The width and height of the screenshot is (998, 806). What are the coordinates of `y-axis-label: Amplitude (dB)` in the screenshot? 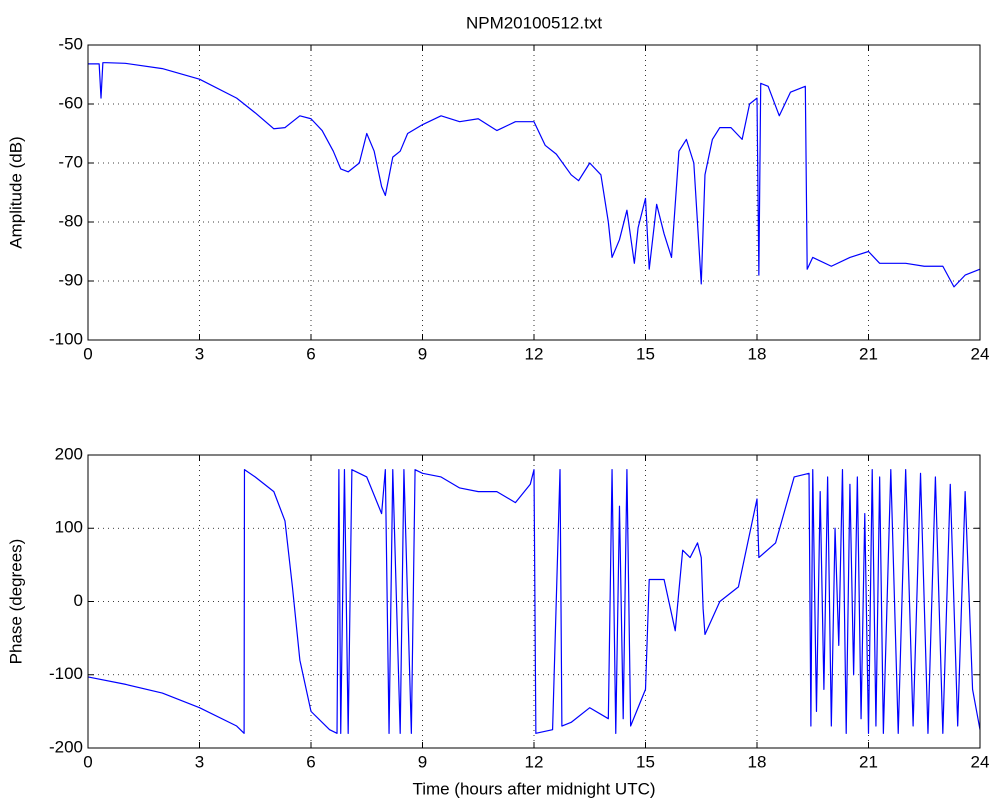 It's located at (15, 192).